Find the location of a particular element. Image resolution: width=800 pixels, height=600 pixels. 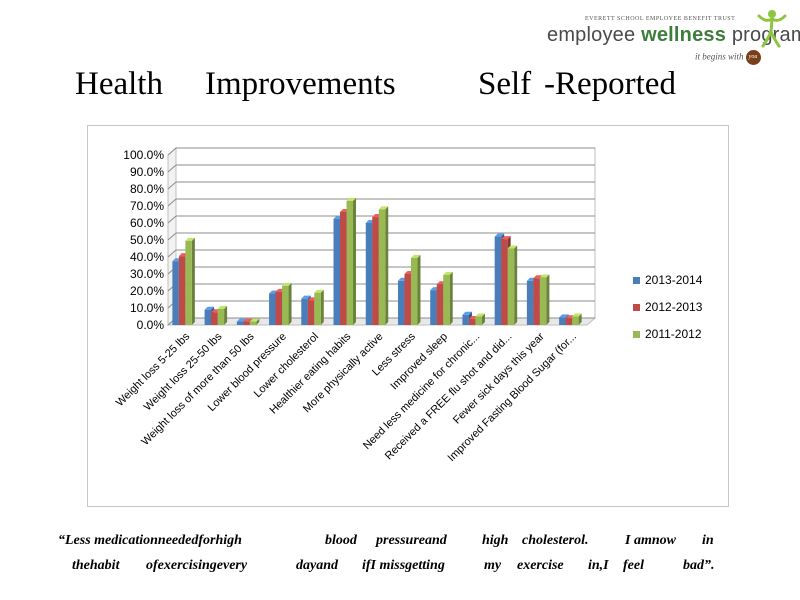

quote-line-1-part: cholesterol. is located at coordinates (555, 540).